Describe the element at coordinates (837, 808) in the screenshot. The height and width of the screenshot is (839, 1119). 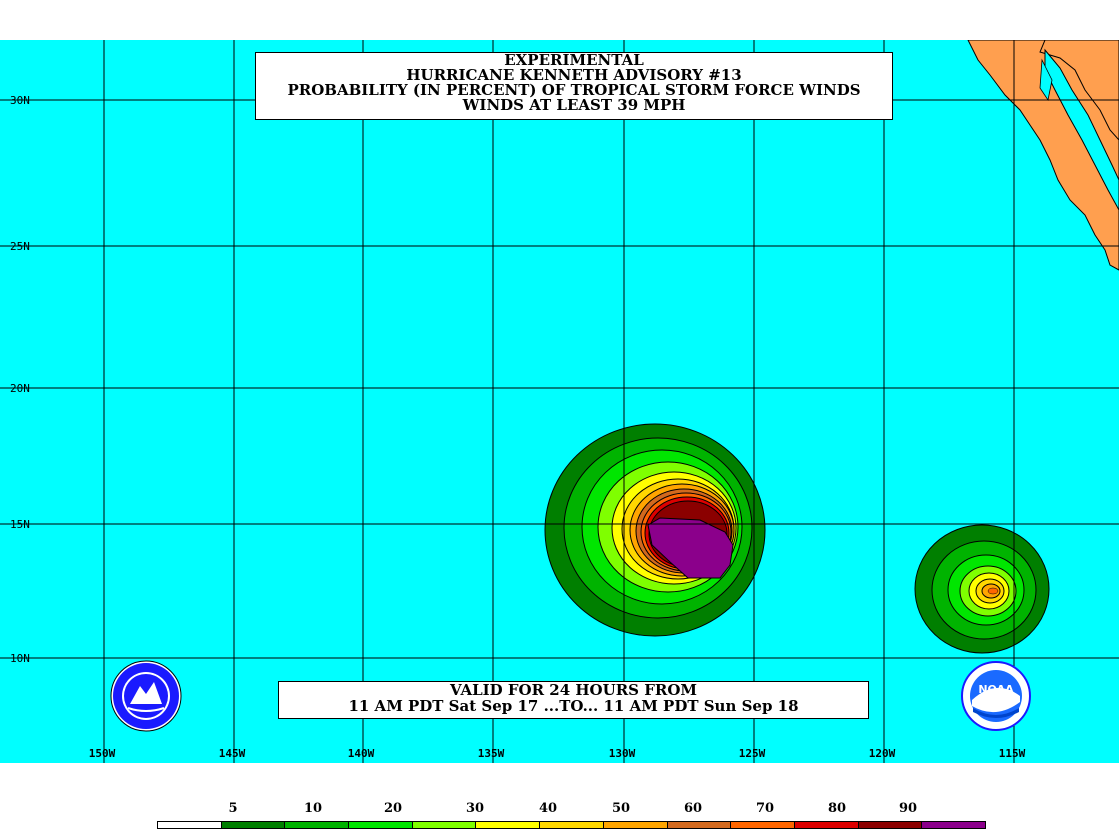
I see `legend-label: 80` at that location.